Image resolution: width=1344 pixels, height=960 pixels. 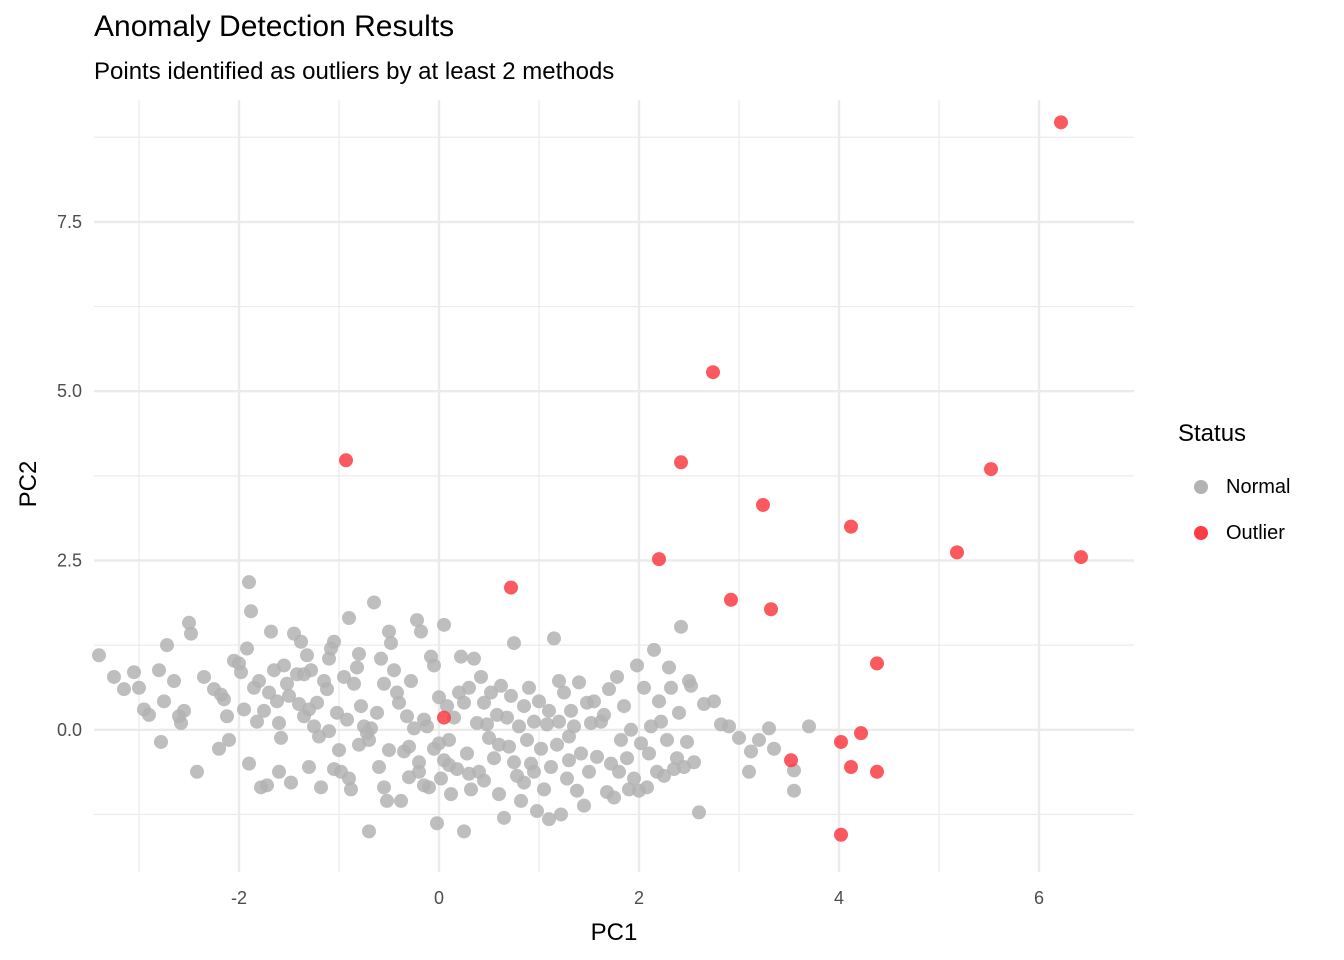 What do you see at coordinates (1201, 533) in the screenshot?
I see `outlier-dot-icon` at bounding box center [1201, 533].